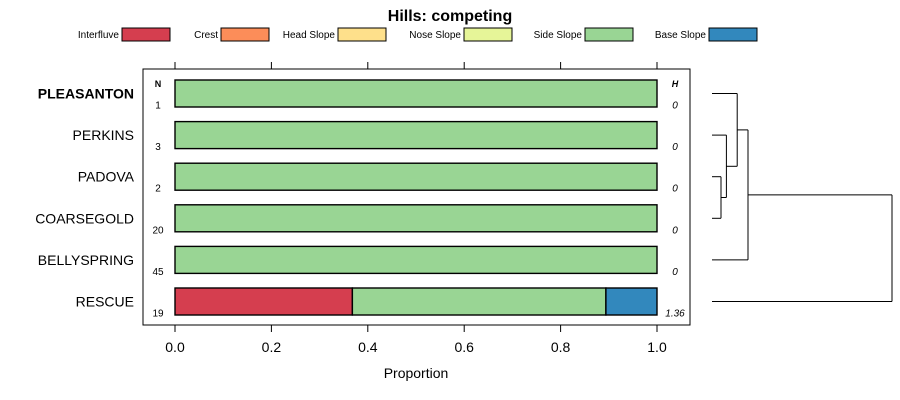  I want to click on category-label-perkins: PERKINS, so click(103, 135).